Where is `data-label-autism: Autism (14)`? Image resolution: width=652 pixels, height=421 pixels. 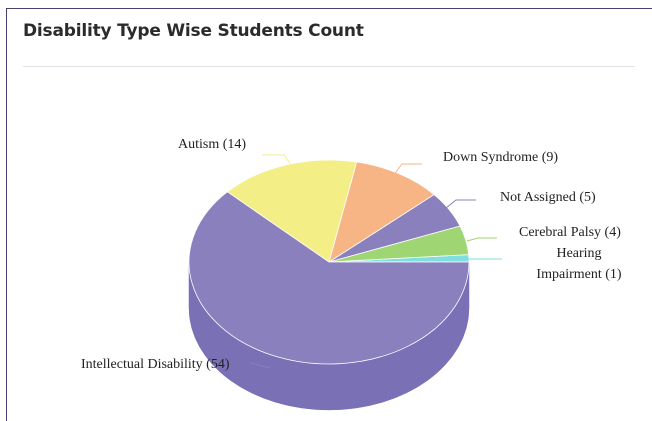 data-label-autism: Autism (14) is located at coordinates (212, 144).